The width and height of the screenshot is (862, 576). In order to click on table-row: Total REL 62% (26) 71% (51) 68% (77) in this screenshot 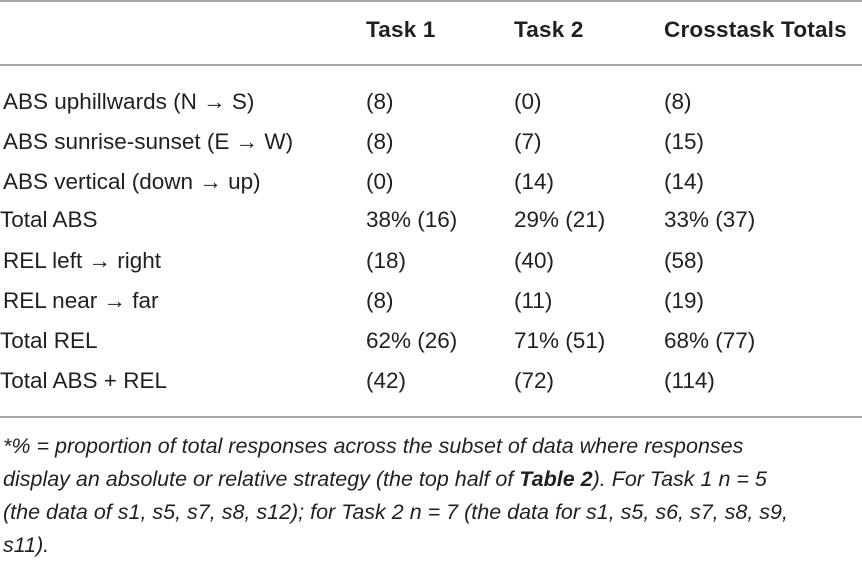, I will do `click(431, 341)`.